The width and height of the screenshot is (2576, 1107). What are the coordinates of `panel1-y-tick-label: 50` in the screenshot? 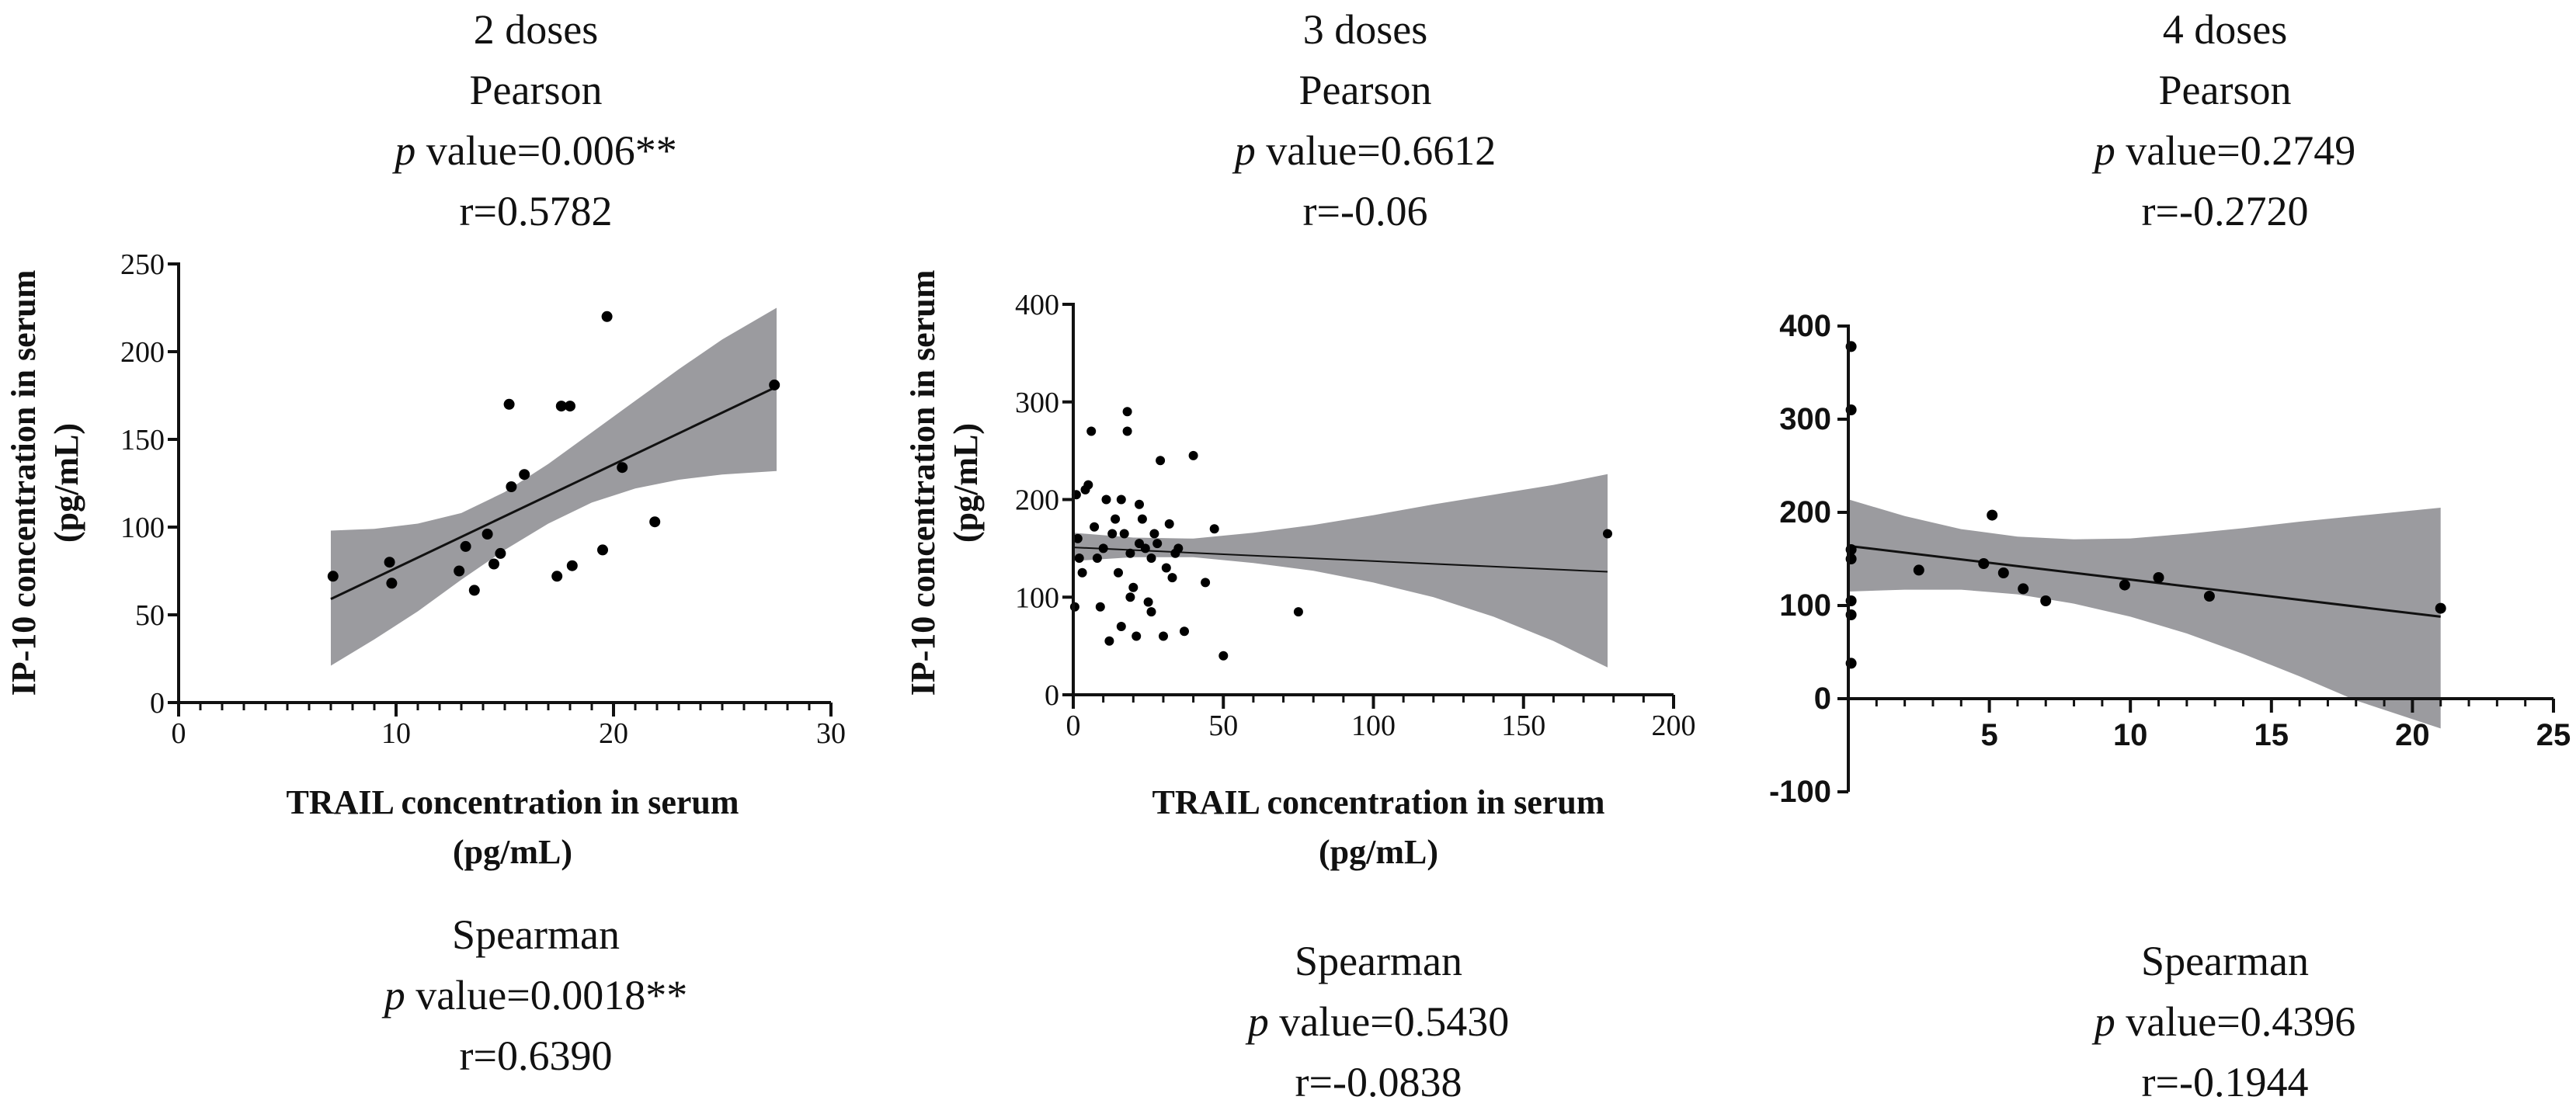 It's located at (150, 616).